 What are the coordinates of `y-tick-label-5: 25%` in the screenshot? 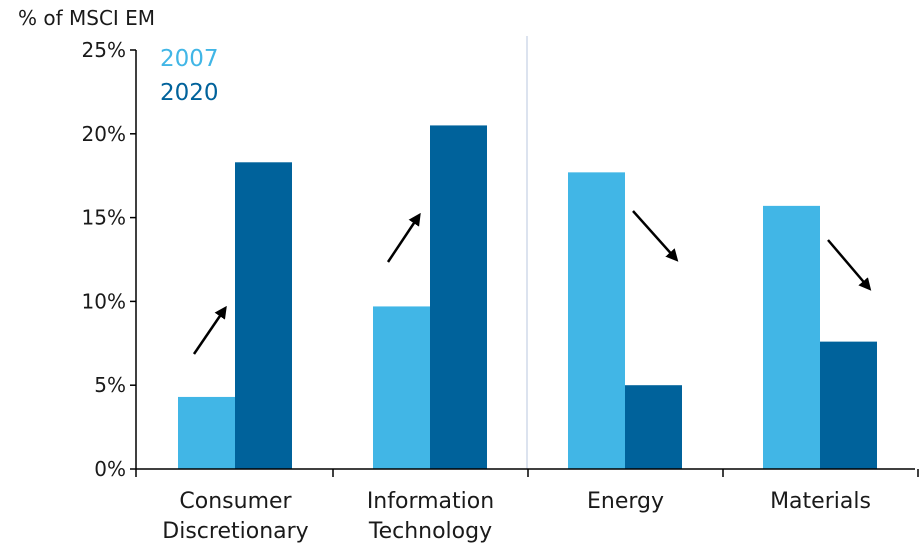 It's located at (104, 50).